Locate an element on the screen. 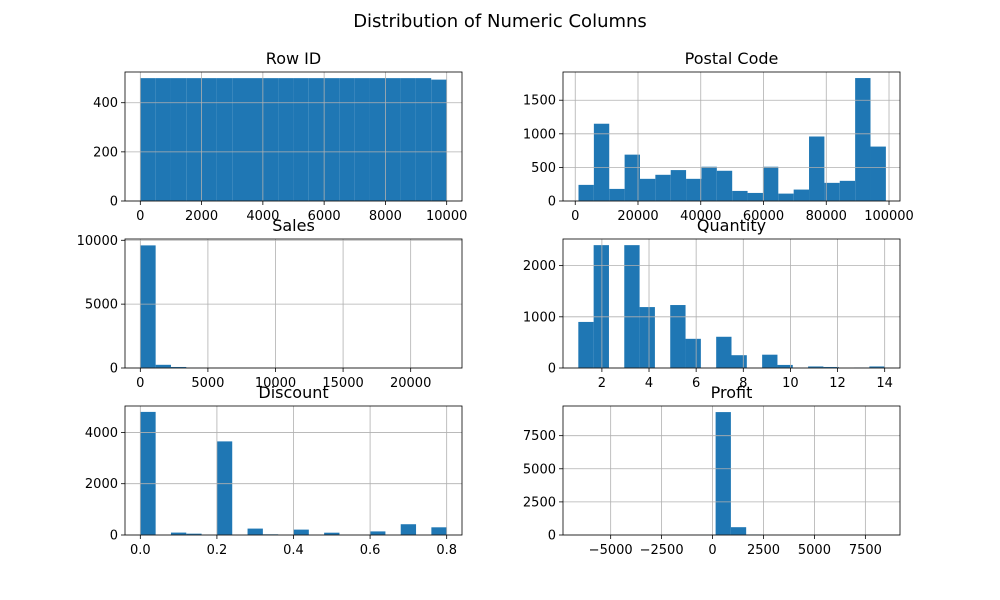 Image resolution: width=1000 pixels, height=600 pixels. x-tick-label: 0.4 is located at coordinates (293, 550).